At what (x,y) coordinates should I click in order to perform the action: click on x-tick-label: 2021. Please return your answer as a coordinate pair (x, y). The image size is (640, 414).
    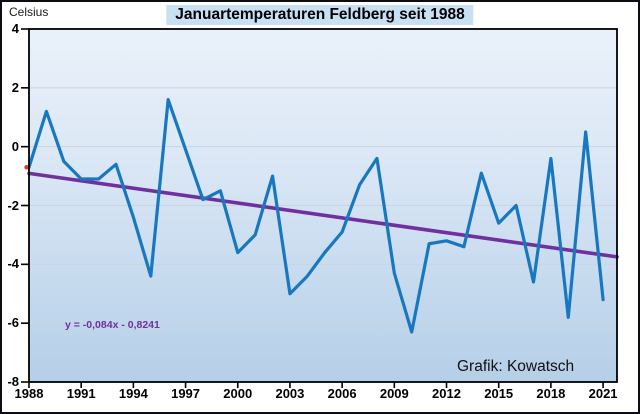
    Looking at the image, I should click on (603, 393).